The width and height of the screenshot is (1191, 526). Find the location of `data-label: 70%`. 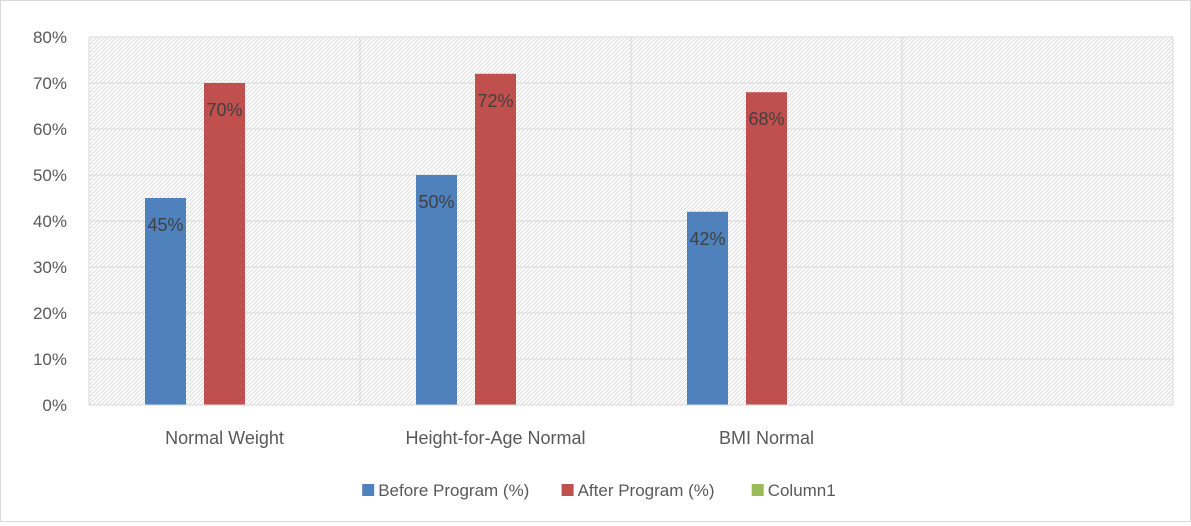

data-label: 70% is located at coordinates (224, 110).